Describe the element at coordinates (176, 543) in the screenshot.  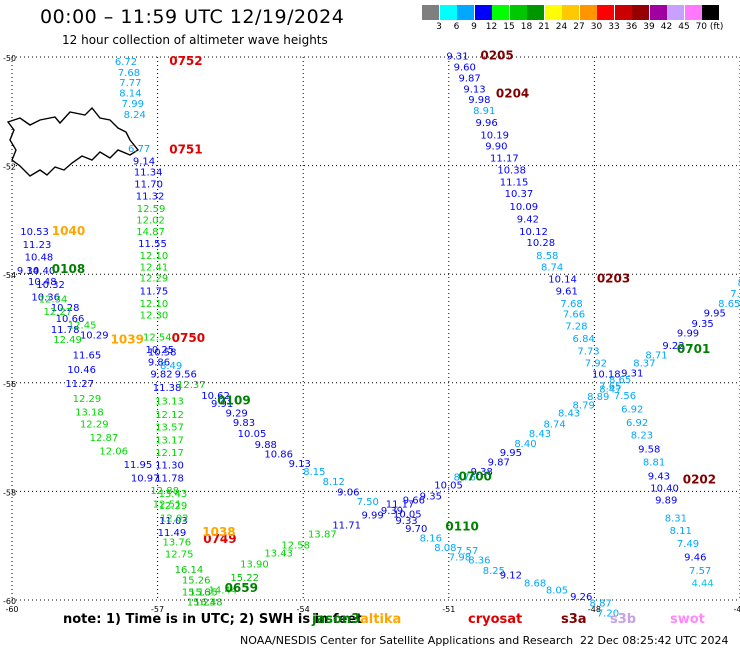
I see `wave-height-value: 13.76` at that location.